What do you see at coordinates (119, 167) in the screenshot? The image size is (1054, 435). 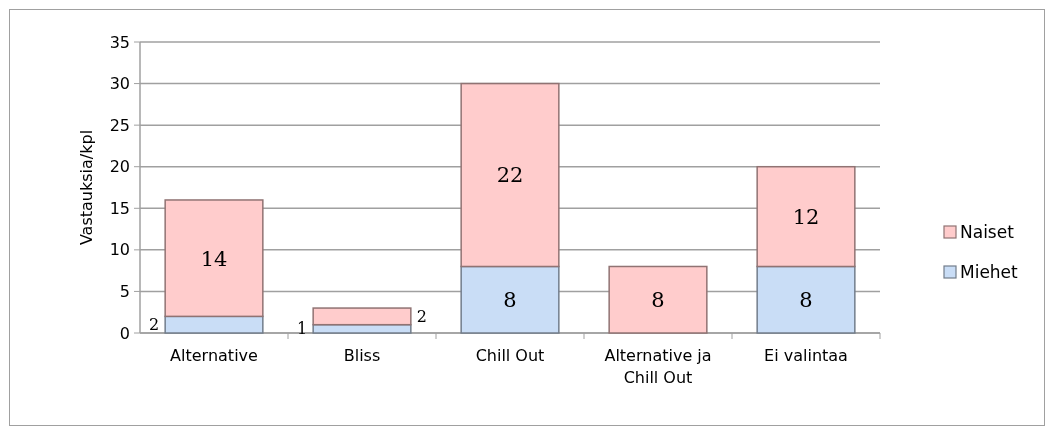 I see `y-tick-label: 20` at bounding box center [119, 167].